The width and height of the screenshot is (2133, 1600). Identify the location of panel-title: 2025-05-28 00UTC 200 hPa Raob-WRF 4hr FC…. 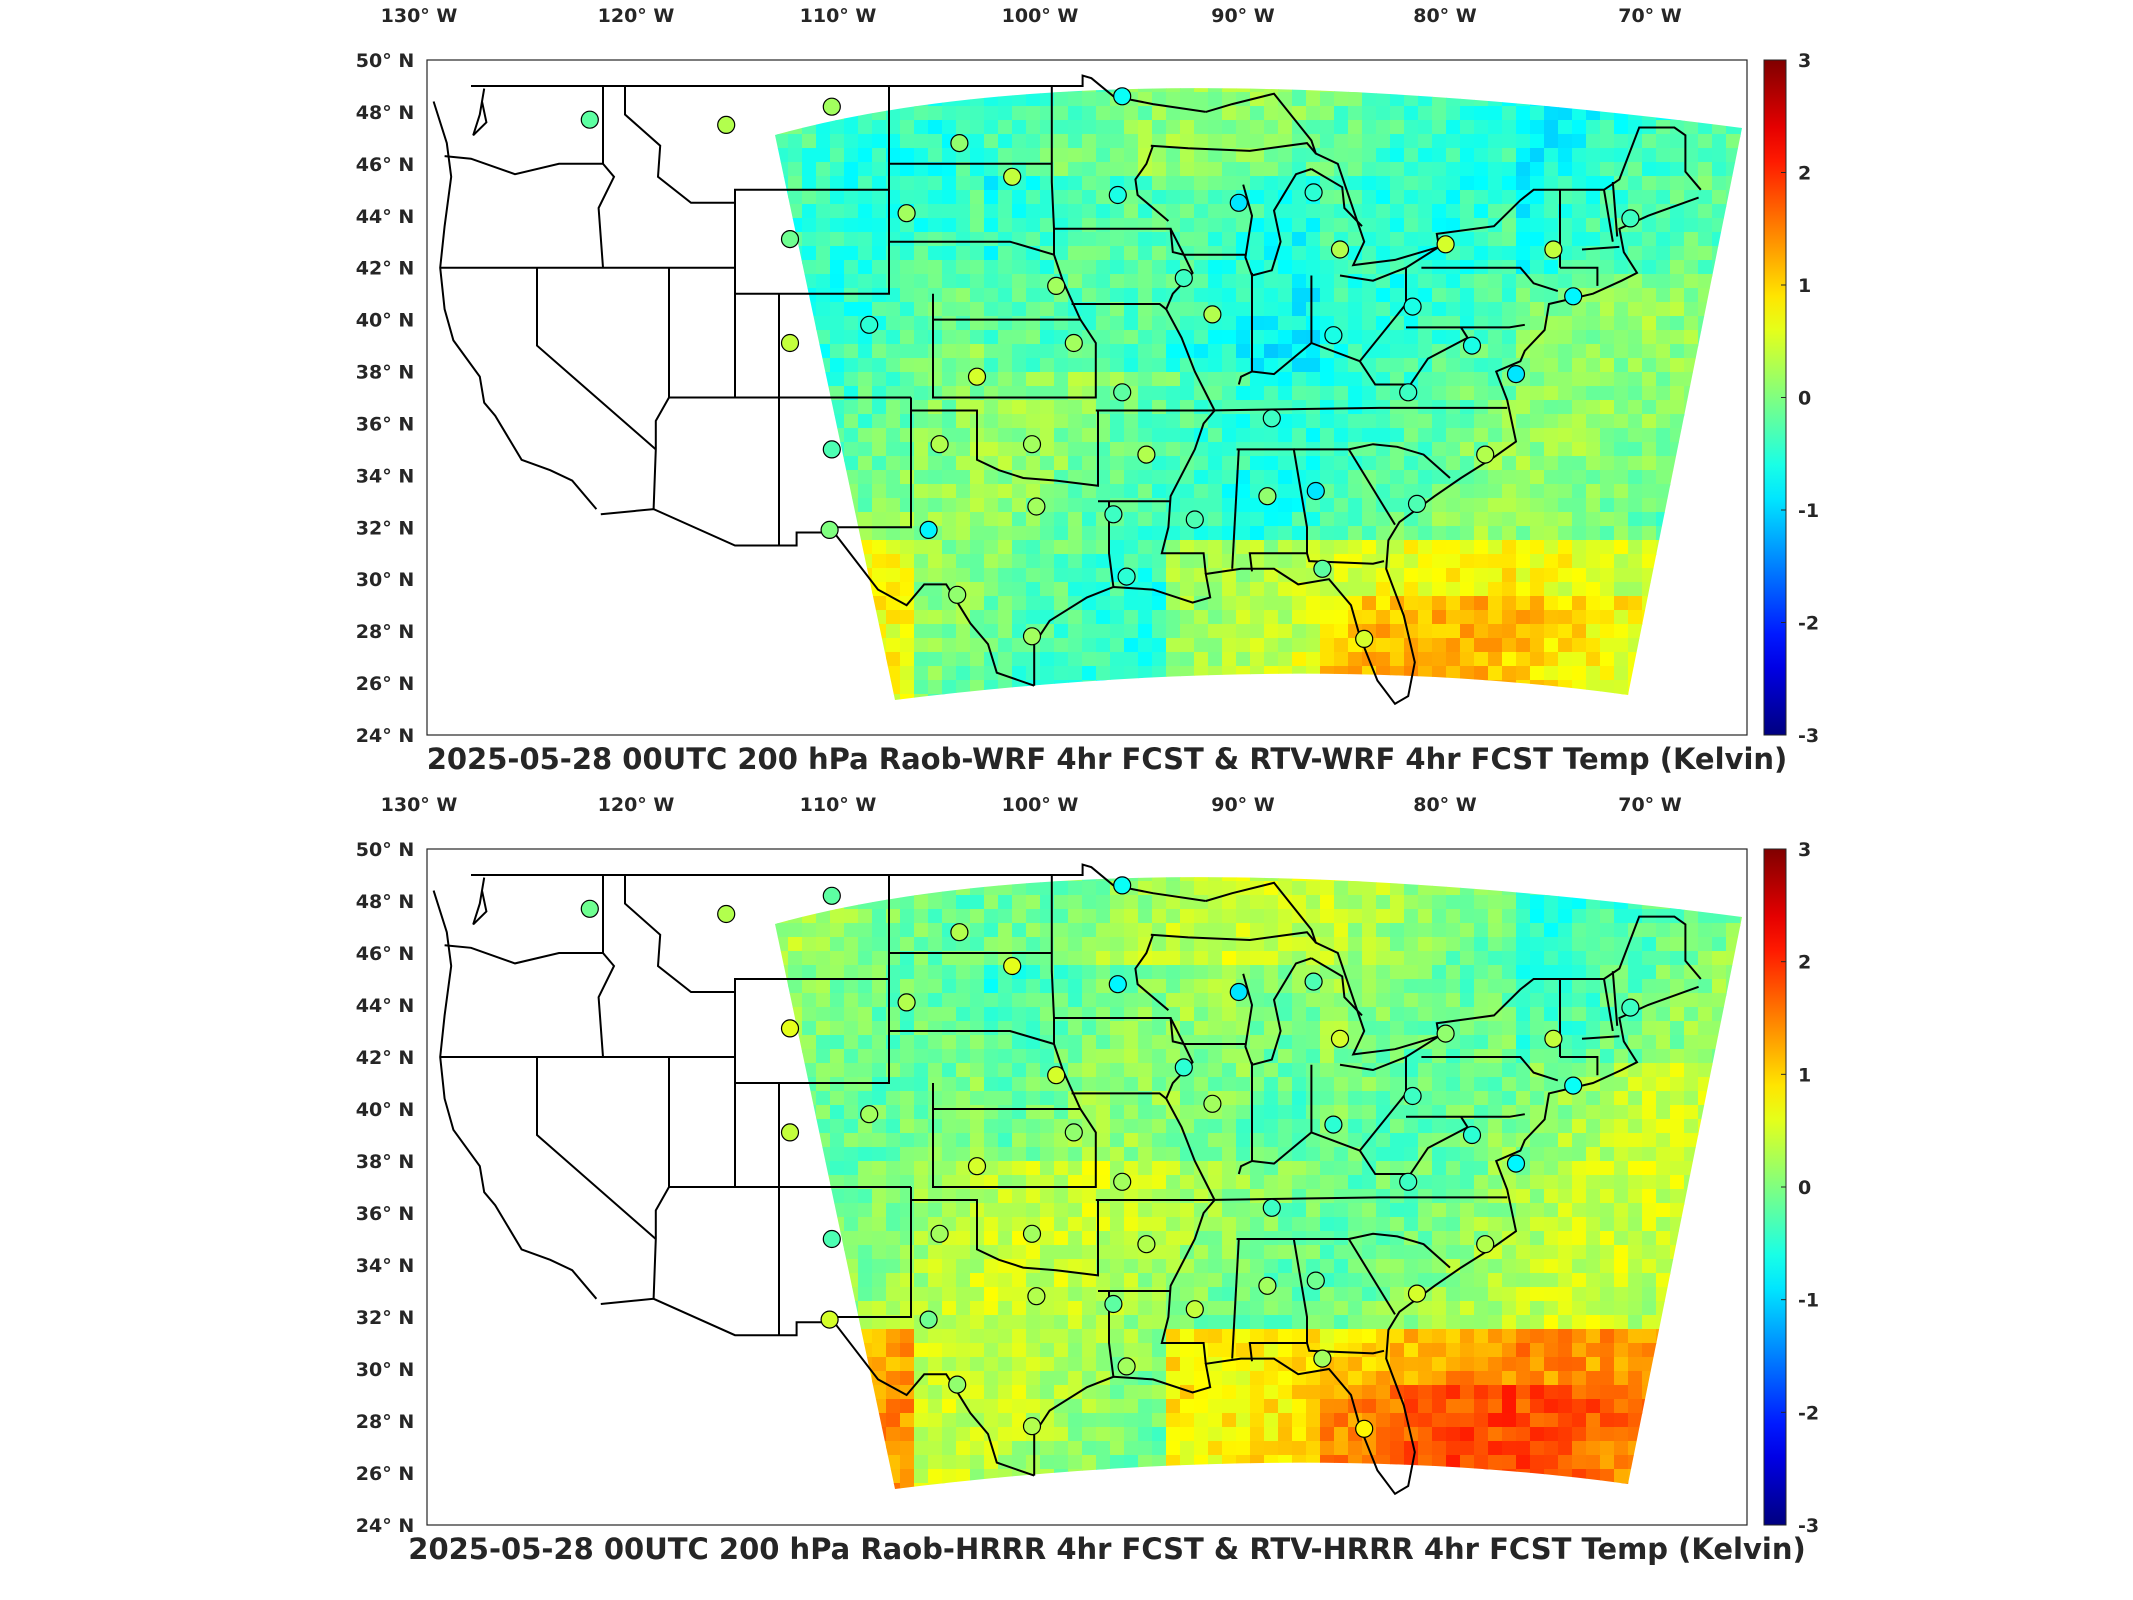
(1107, 759).